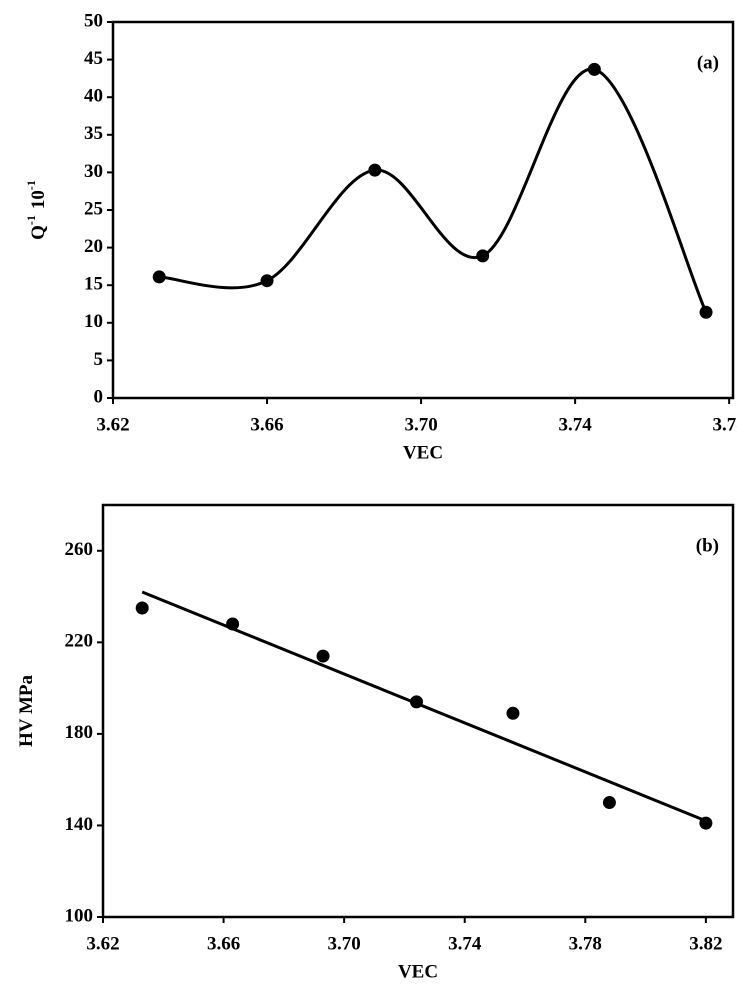  What do you see at coordinates (93, 133) in the screenshot?
I see `y-tick-label: 35` at bounding box center [93, 133].